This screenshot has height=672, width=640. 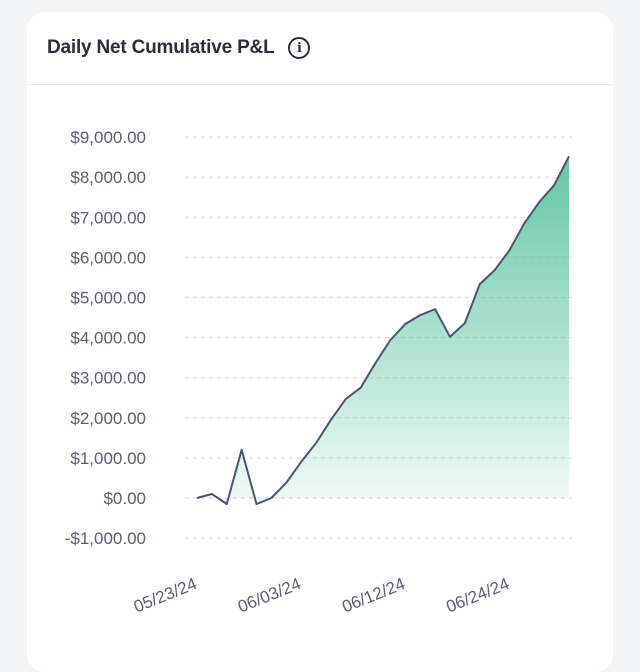 What do you see at coordinates (165, 595) in the screenshot?
I see `x-tick-label: 05/23/24` at bounding box center [165, 595].